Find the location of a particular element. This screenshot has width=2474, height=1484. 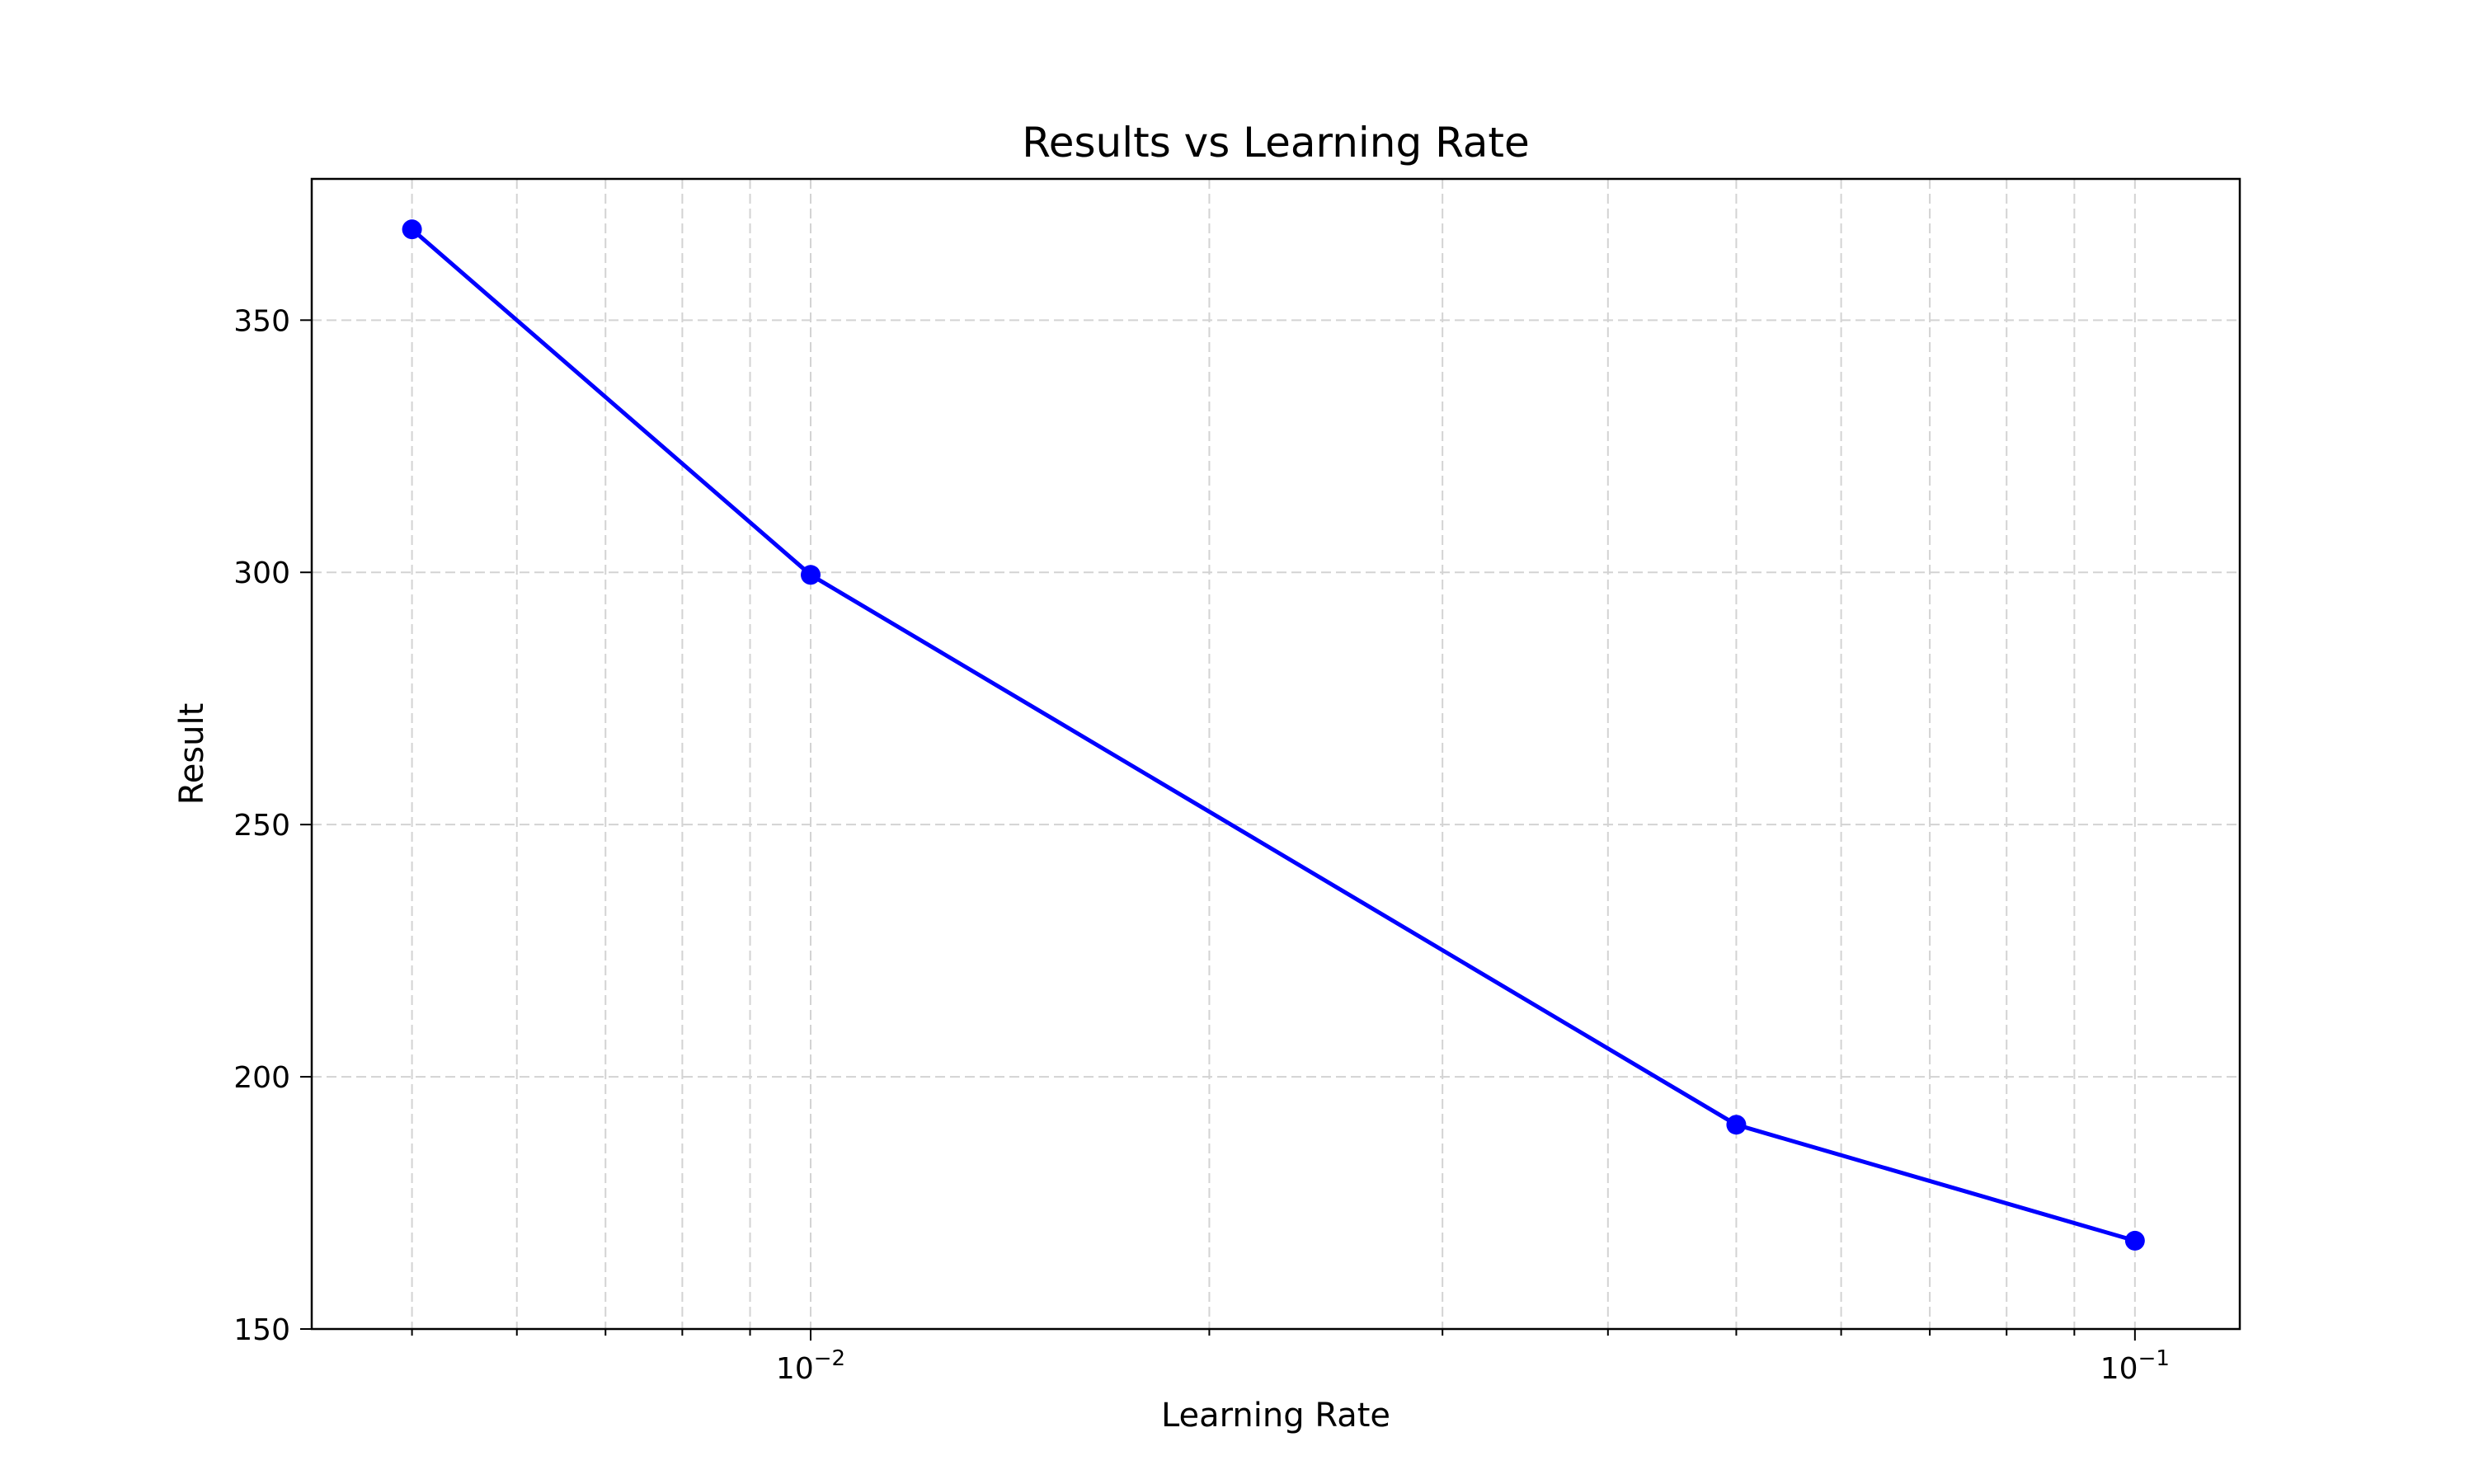

y-tick-label: 200 is located at coordinates (261, 1078).